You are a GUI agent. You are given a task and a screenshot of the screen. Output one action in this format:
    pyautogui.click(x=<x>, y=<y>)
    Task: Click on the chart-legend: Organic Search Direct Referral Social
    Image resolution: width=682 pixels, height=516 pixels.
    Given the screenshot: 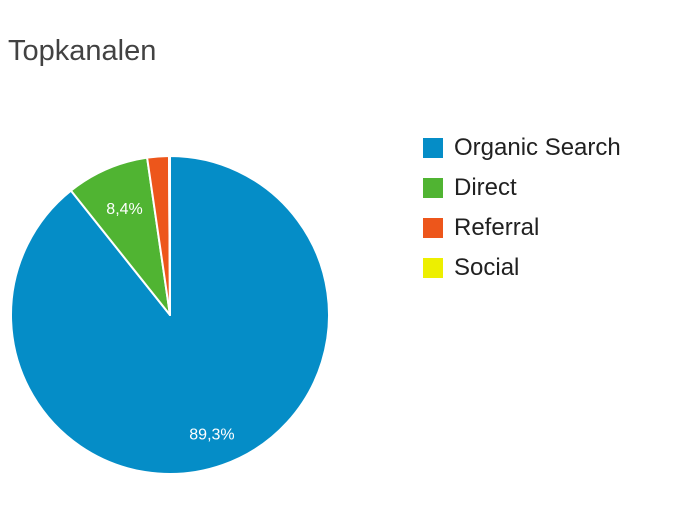 What is the action you would take?
    pyautogui.click(x=522, y=208)
    